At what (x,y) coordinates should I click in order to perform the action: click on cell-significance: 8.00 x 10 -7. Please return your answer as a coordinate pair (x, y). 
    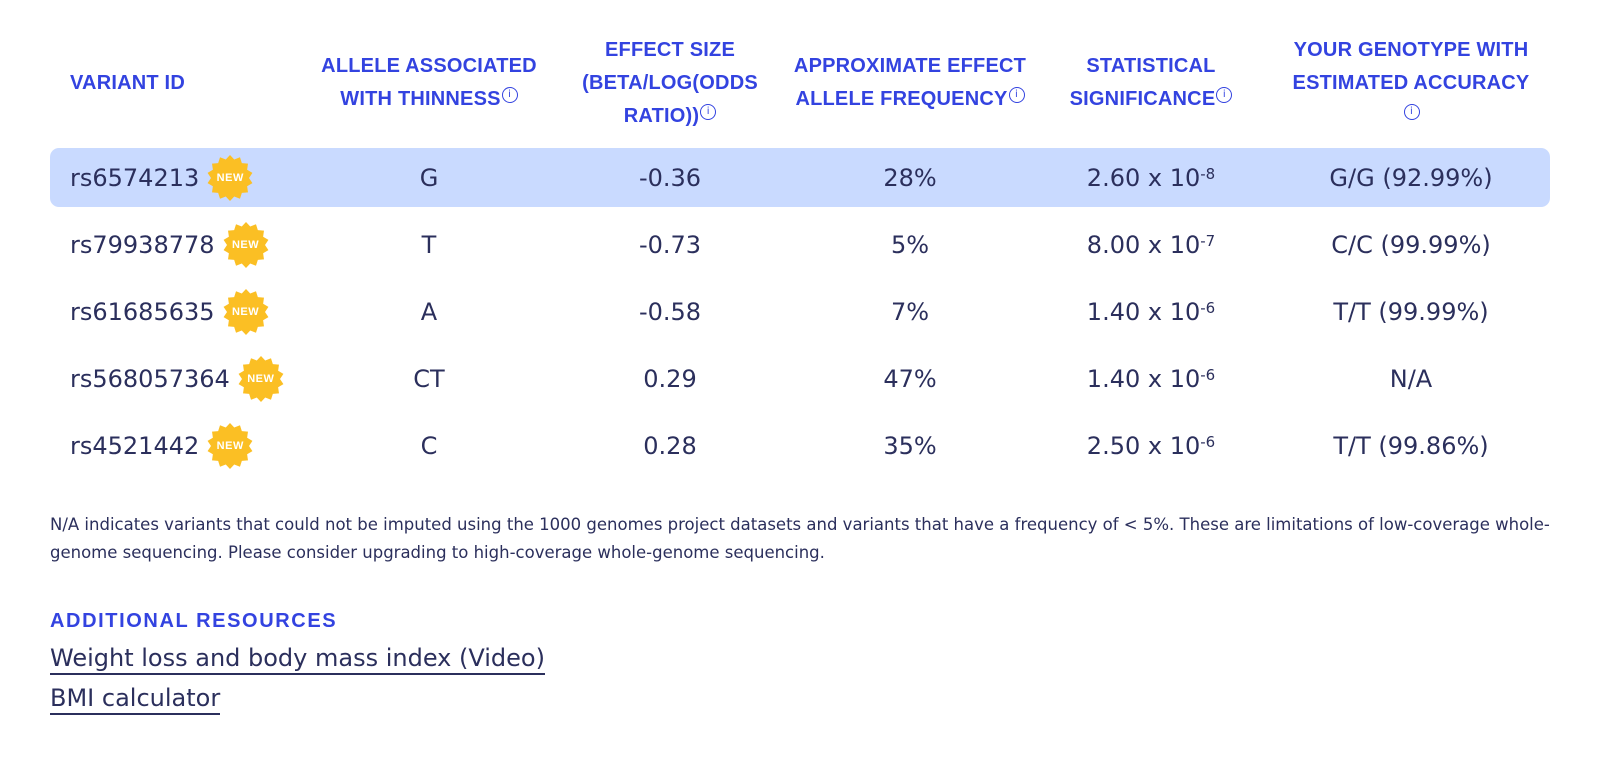
    Looking at the image, I should click on (1151, 244).